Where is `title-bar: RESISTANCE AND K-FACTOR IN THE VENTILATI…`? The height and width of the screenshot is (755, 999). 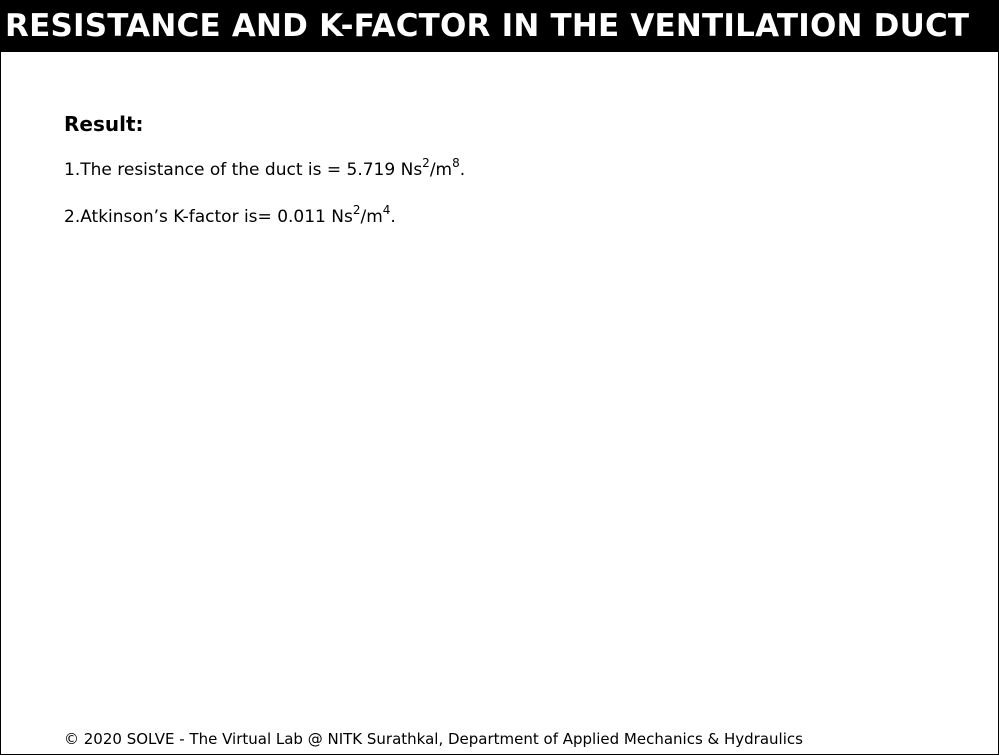 title-bar: RESISTANCE AND K-FACTOR IN THE VENTILATI… is located at coordinates (499, 26).